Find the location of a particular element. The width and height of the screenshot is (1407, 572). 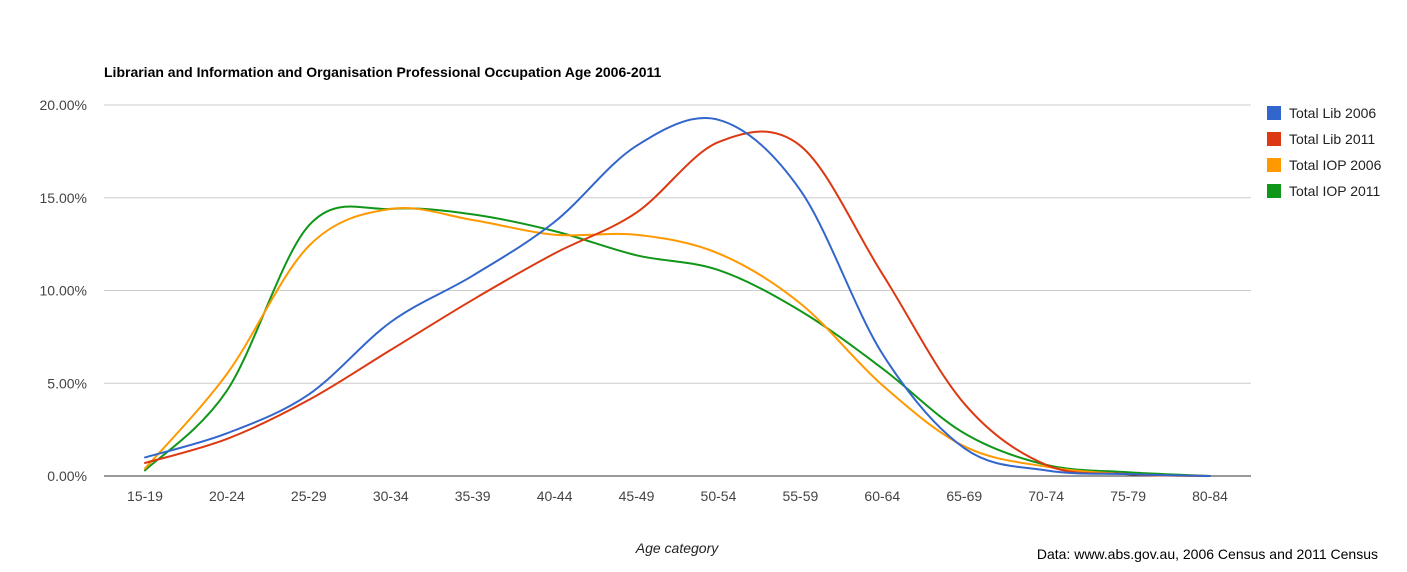

y-tick-label: 0.00% is located at coordinates (67, 476).